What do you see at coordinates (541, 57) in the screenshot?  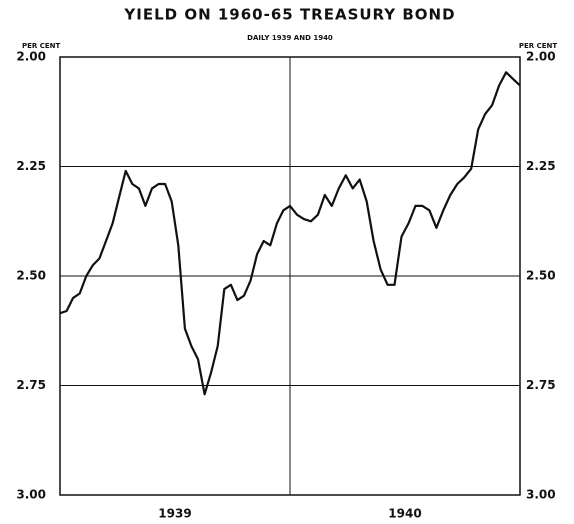 I see `y2-tick-label: 2.00` at bounding box center [541, 57].